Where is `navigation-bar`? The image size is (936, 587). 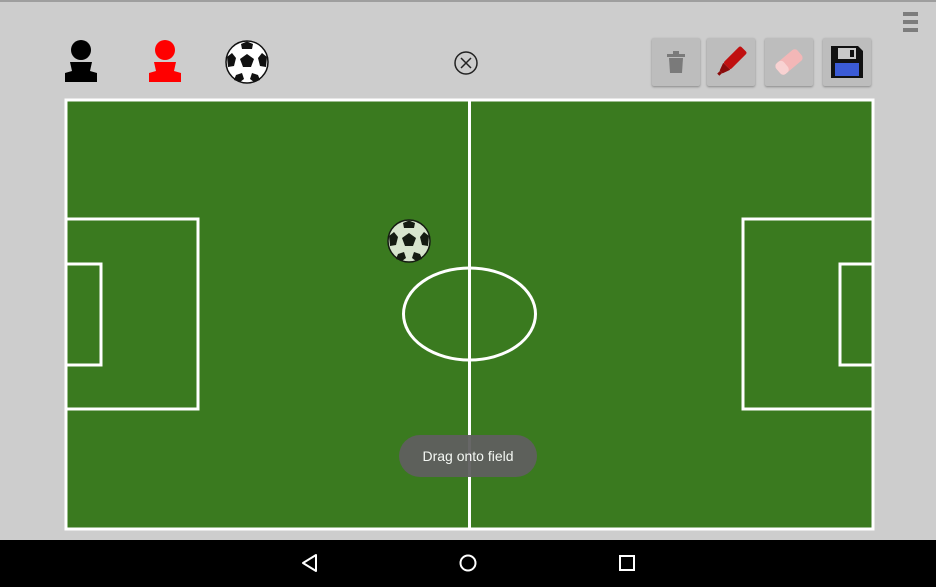
navigation-bar is located at coordinates (468, 563).